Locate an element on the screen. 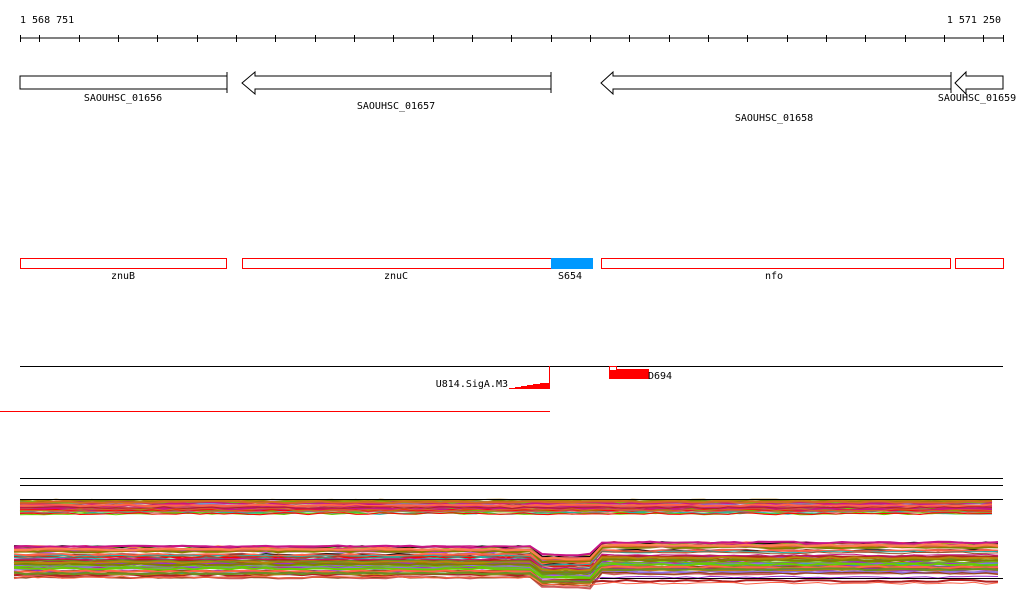 This screenshot has width=1024, height=611. feature-label: znuB is located at coordinates (123, 276).